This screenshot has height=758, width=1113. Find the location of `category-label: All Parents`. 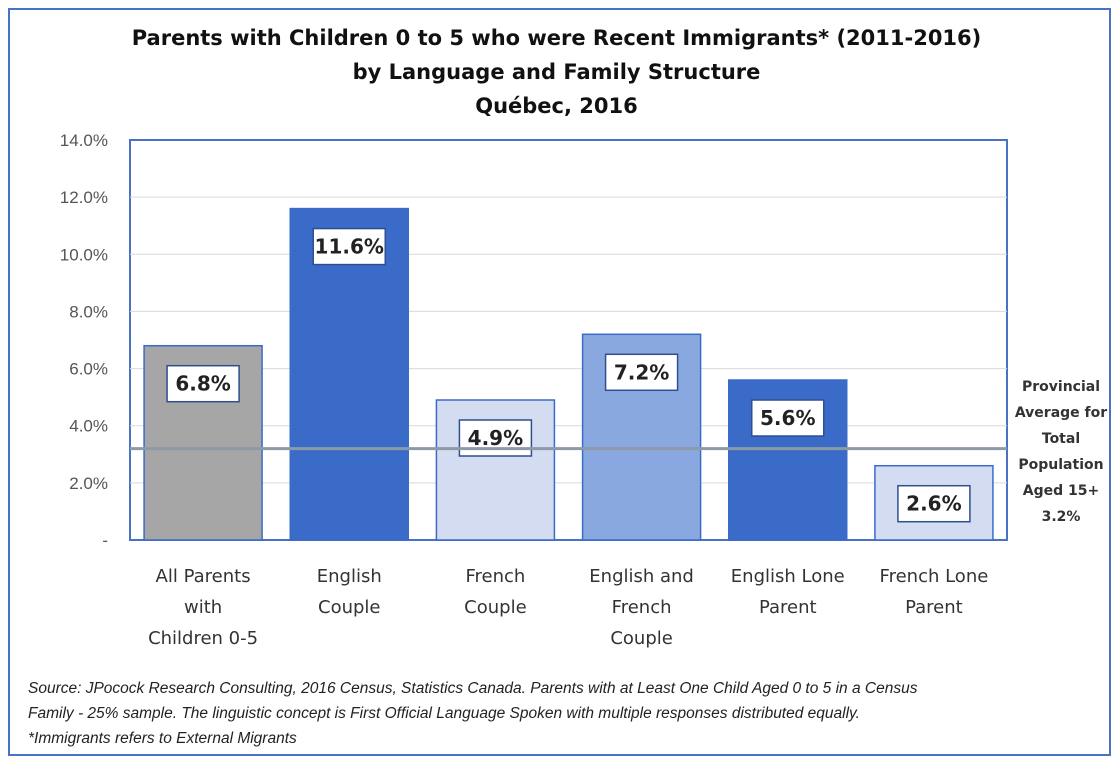

category-label: All Parents is located at coordinates (203, 576).